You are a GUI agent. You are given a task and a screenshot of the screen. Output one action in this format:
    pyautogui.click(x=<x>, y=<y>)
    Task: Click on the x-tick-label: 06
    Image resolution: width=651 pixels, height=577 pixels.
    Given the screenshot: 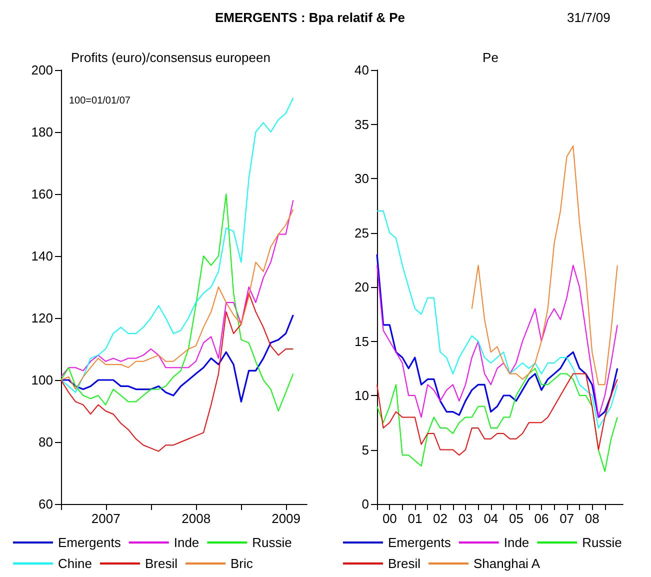 What is the action you would take?
    pyautogui.click(x=541, y=518)
    